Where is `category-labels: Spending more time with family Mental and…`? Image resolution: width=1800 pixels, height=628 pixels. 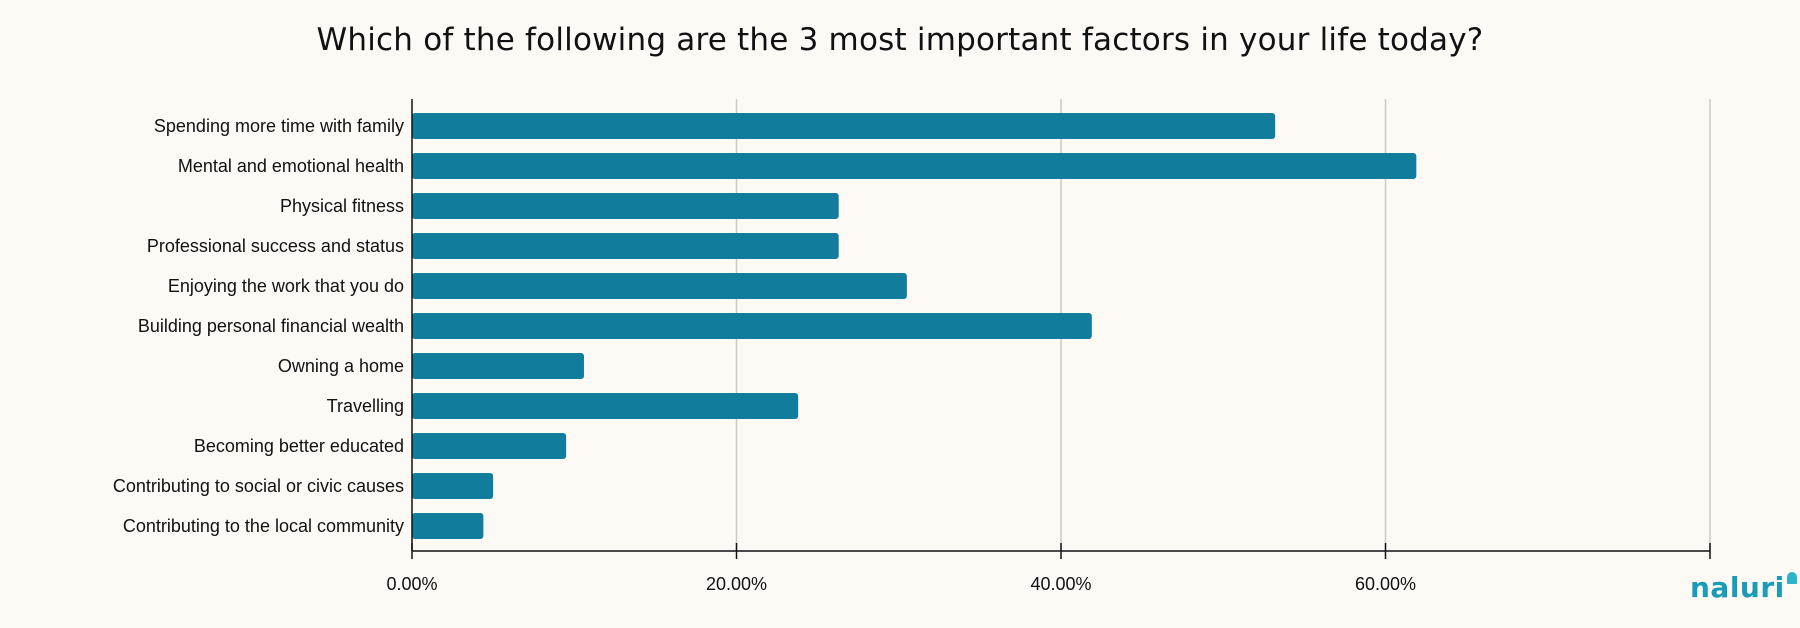 category-labels: Spending more time with family Mental and… is located at coordinates (258, 326).